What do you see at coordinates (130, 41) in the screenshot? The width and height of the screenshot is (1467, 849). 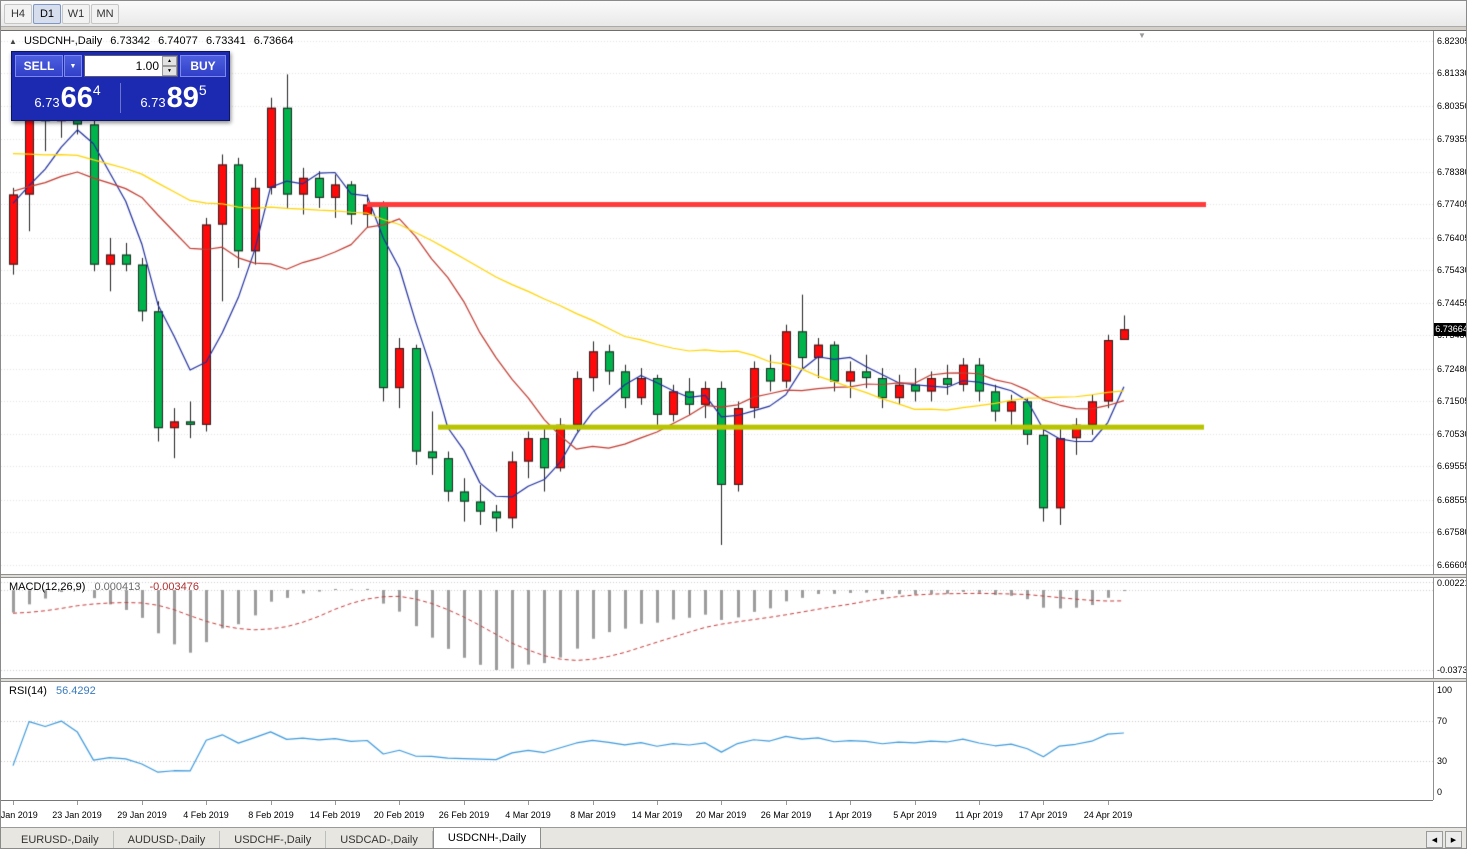 I see `ohlc-open-value: 6.73342` at bounding box center [130, 41].